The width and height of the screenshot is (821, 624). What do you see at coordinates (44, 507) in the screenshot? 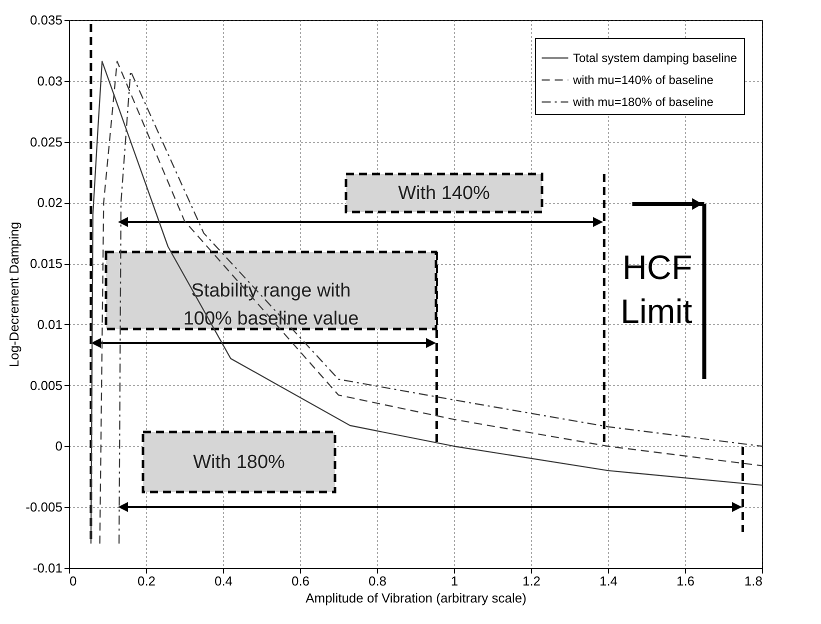
I see `y-tick-label: -0.005` at bounding box center [44, 507].